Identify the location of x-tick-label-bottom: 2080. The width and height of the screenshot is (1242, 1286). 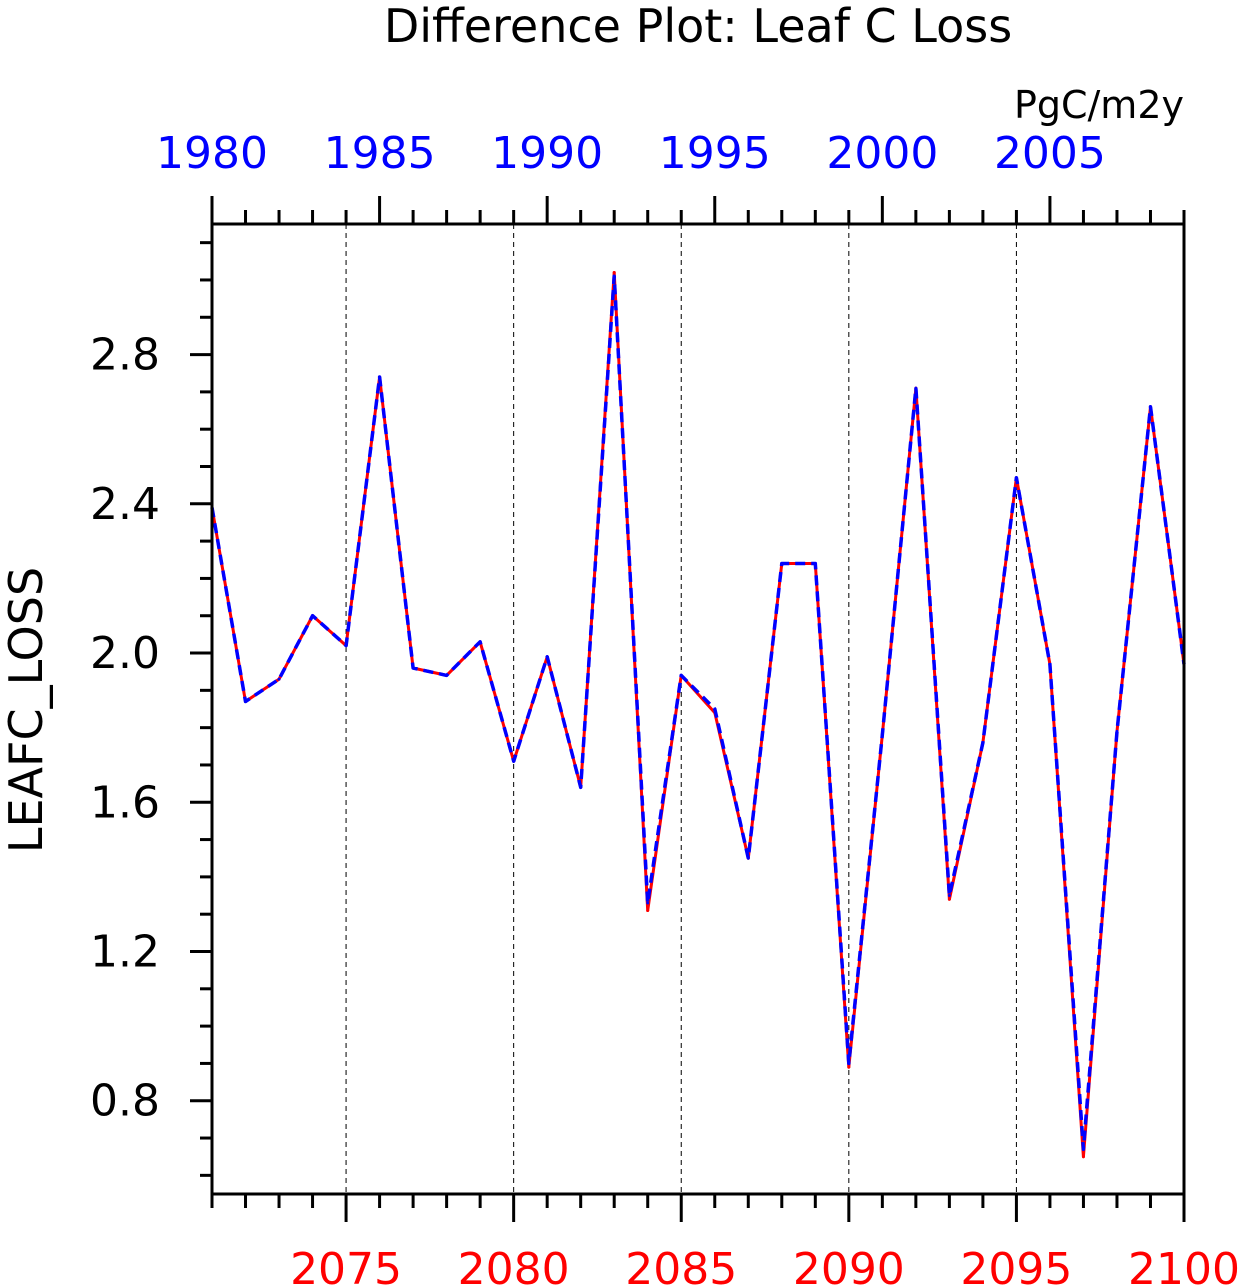
(514, 1265).